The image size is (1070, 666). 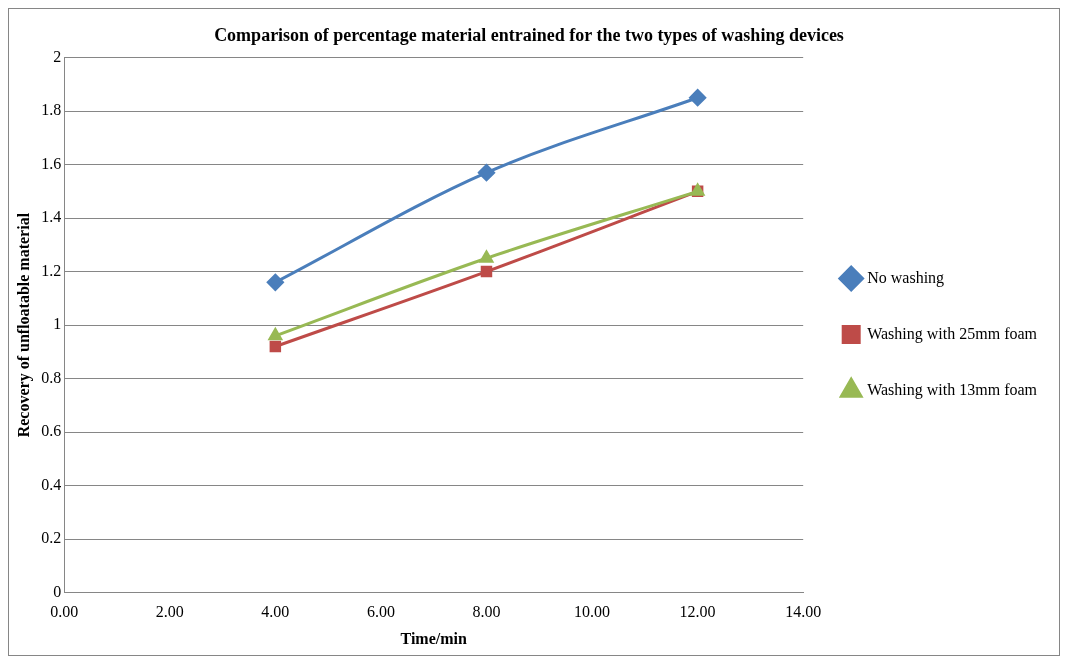 I want to click on chart-title: Comparison of percentage material entrained for the two types of washing devices, so click(x=529, y=35).